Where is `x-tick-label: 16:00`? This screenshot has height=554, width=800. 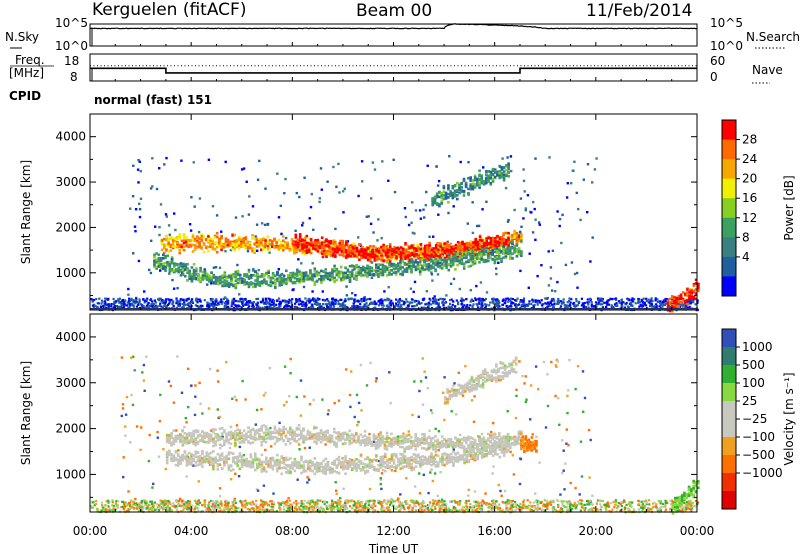
x-tick-label: 16:00 is located at coordinates (494, 531).